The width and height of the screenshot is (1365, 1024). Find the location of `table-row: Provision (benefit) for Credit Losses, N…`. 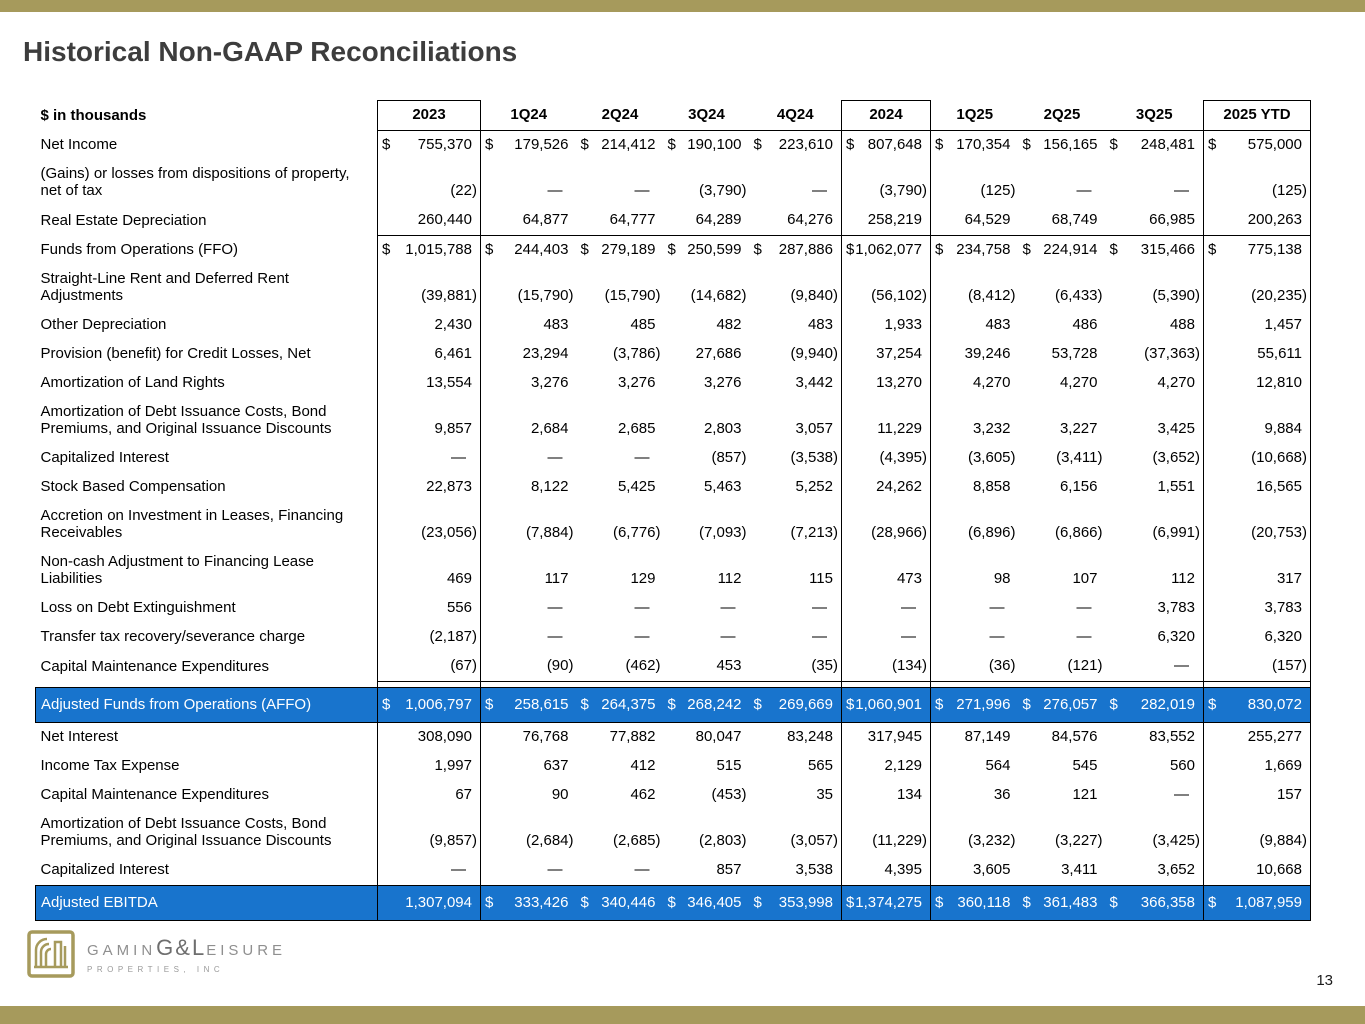

table-row: Provision (benefit) for Credit Losses, N… is located at coordinates (673, 354).